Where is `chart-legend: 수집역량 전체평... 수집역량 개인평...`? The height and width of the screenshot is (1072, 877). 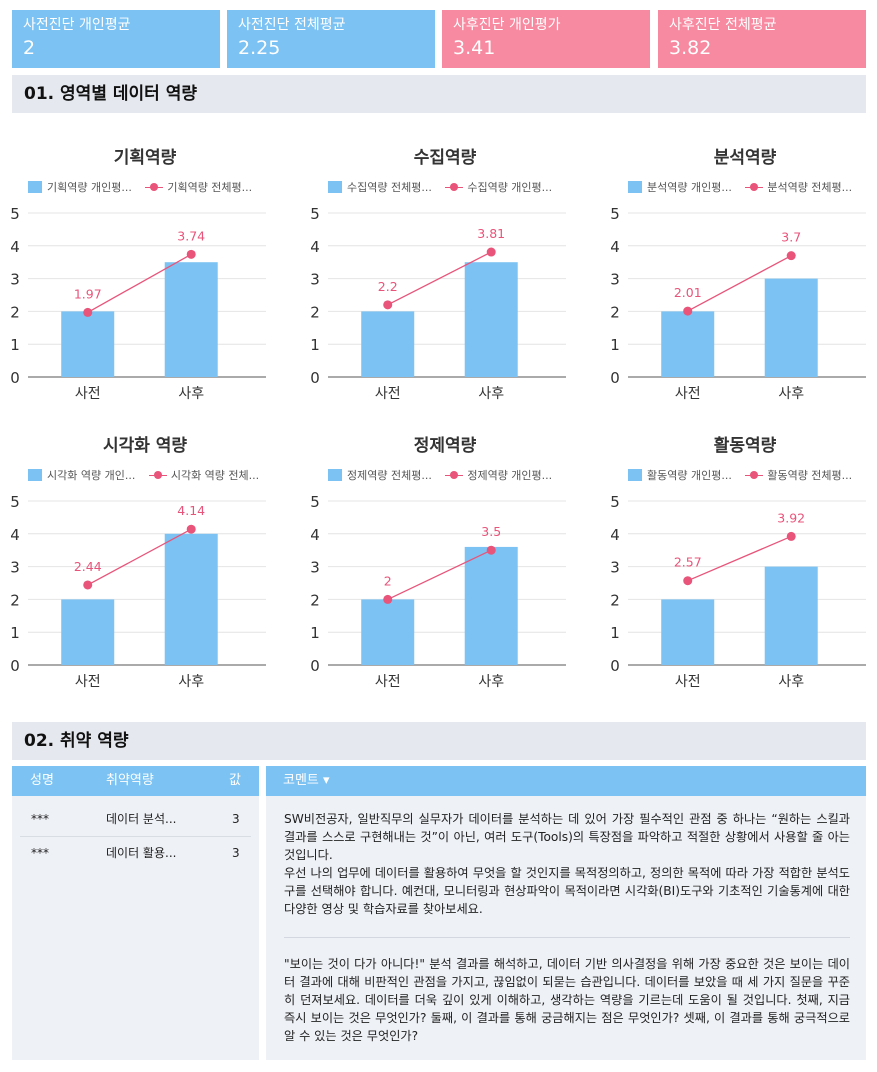 chart-legend: 수집역량 전체평... 수집역량 개인평... is located at coordinates (440, 187).